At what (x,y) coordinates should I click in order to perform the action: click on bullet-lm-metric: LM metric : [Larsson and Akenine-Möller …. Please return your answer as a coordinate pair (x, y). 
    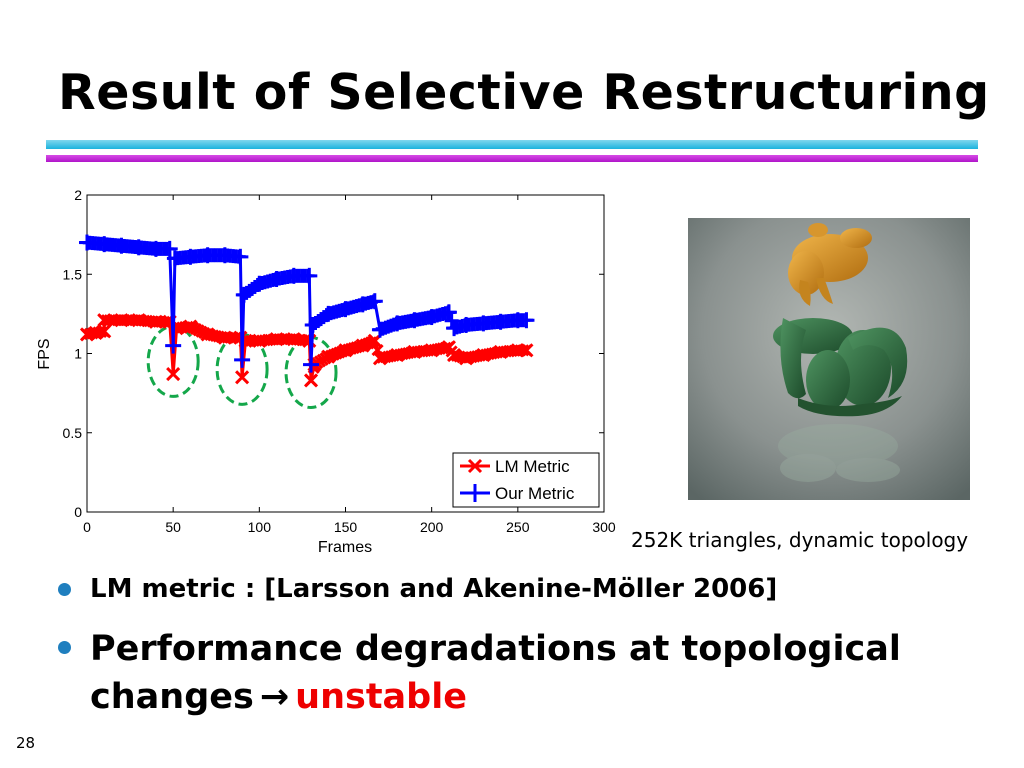
    Looking at the image, I should click on (417, 589).